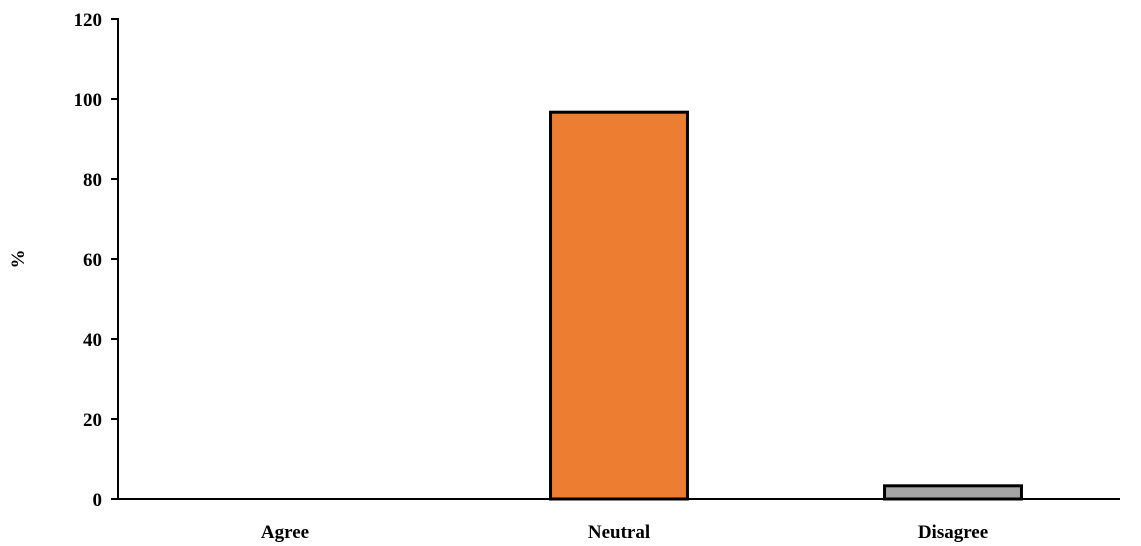  Describe the element at coordinates (619, 305) in the screenshot. I see `bar-neutral` at that location.